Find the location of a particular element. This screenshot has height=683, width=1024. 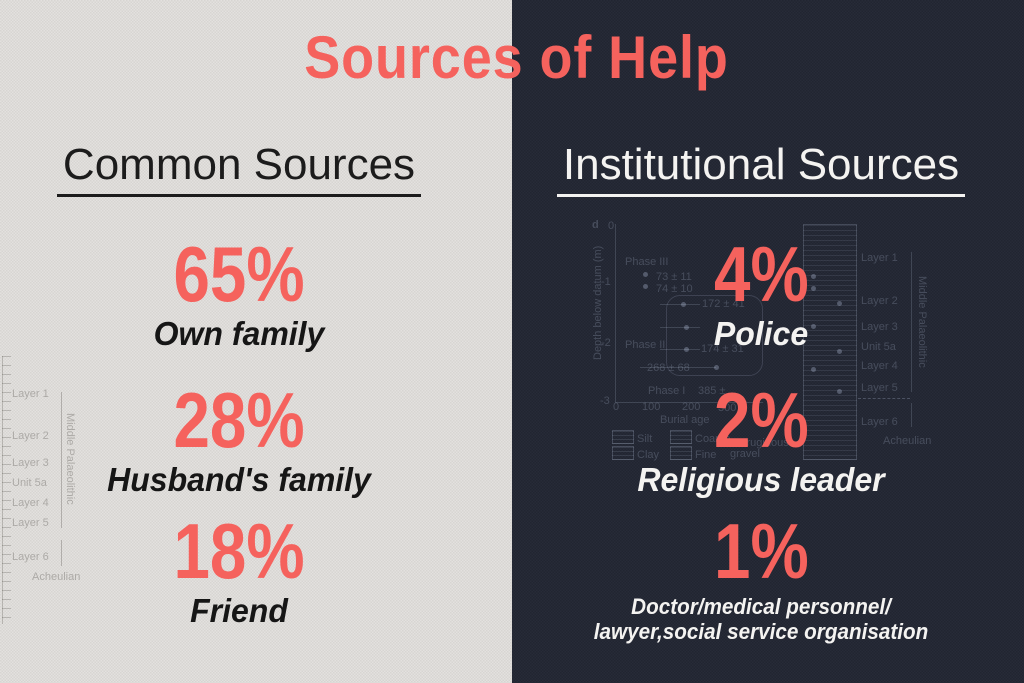

stat-value: 65% is located at coordinates (239, 274).